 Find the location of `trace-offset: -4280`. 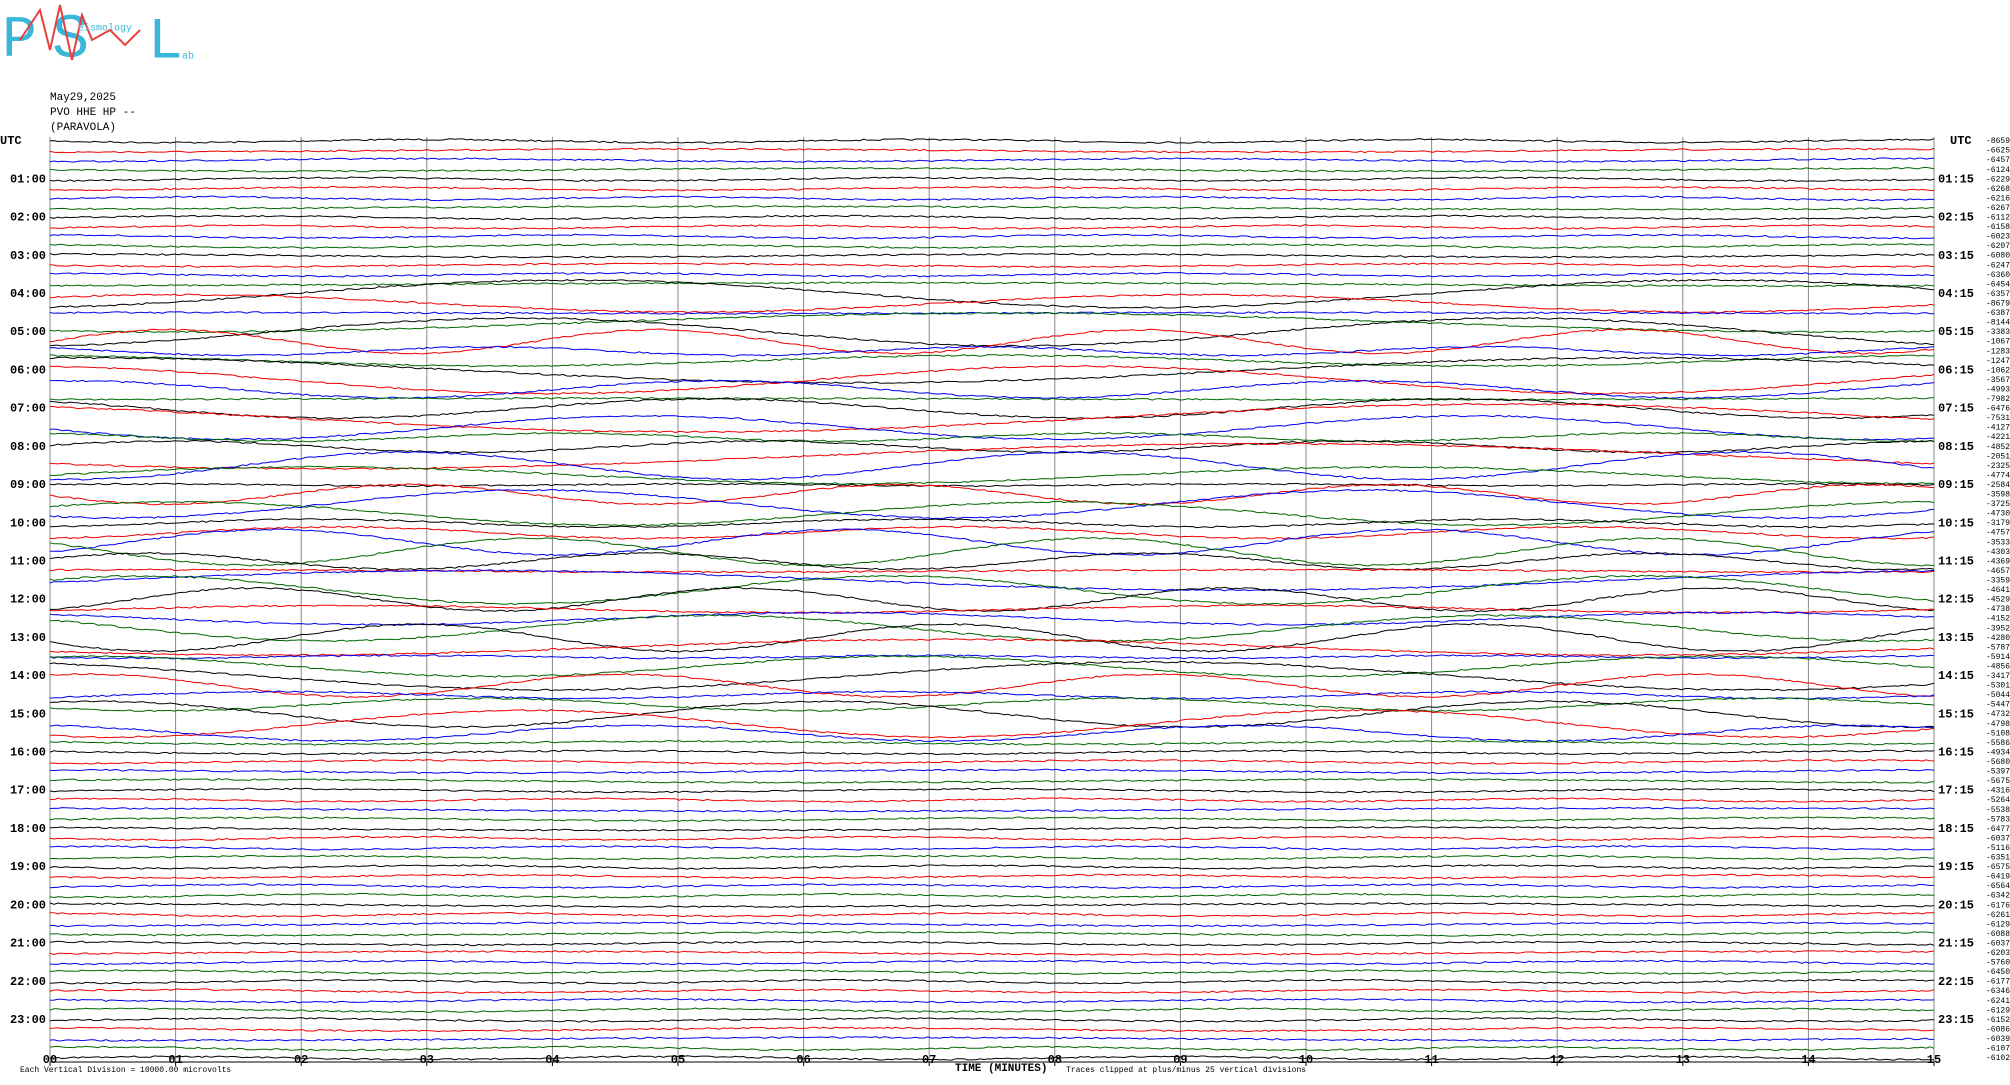

trace-offset: -4280 is located at coordinates (1998, 638).